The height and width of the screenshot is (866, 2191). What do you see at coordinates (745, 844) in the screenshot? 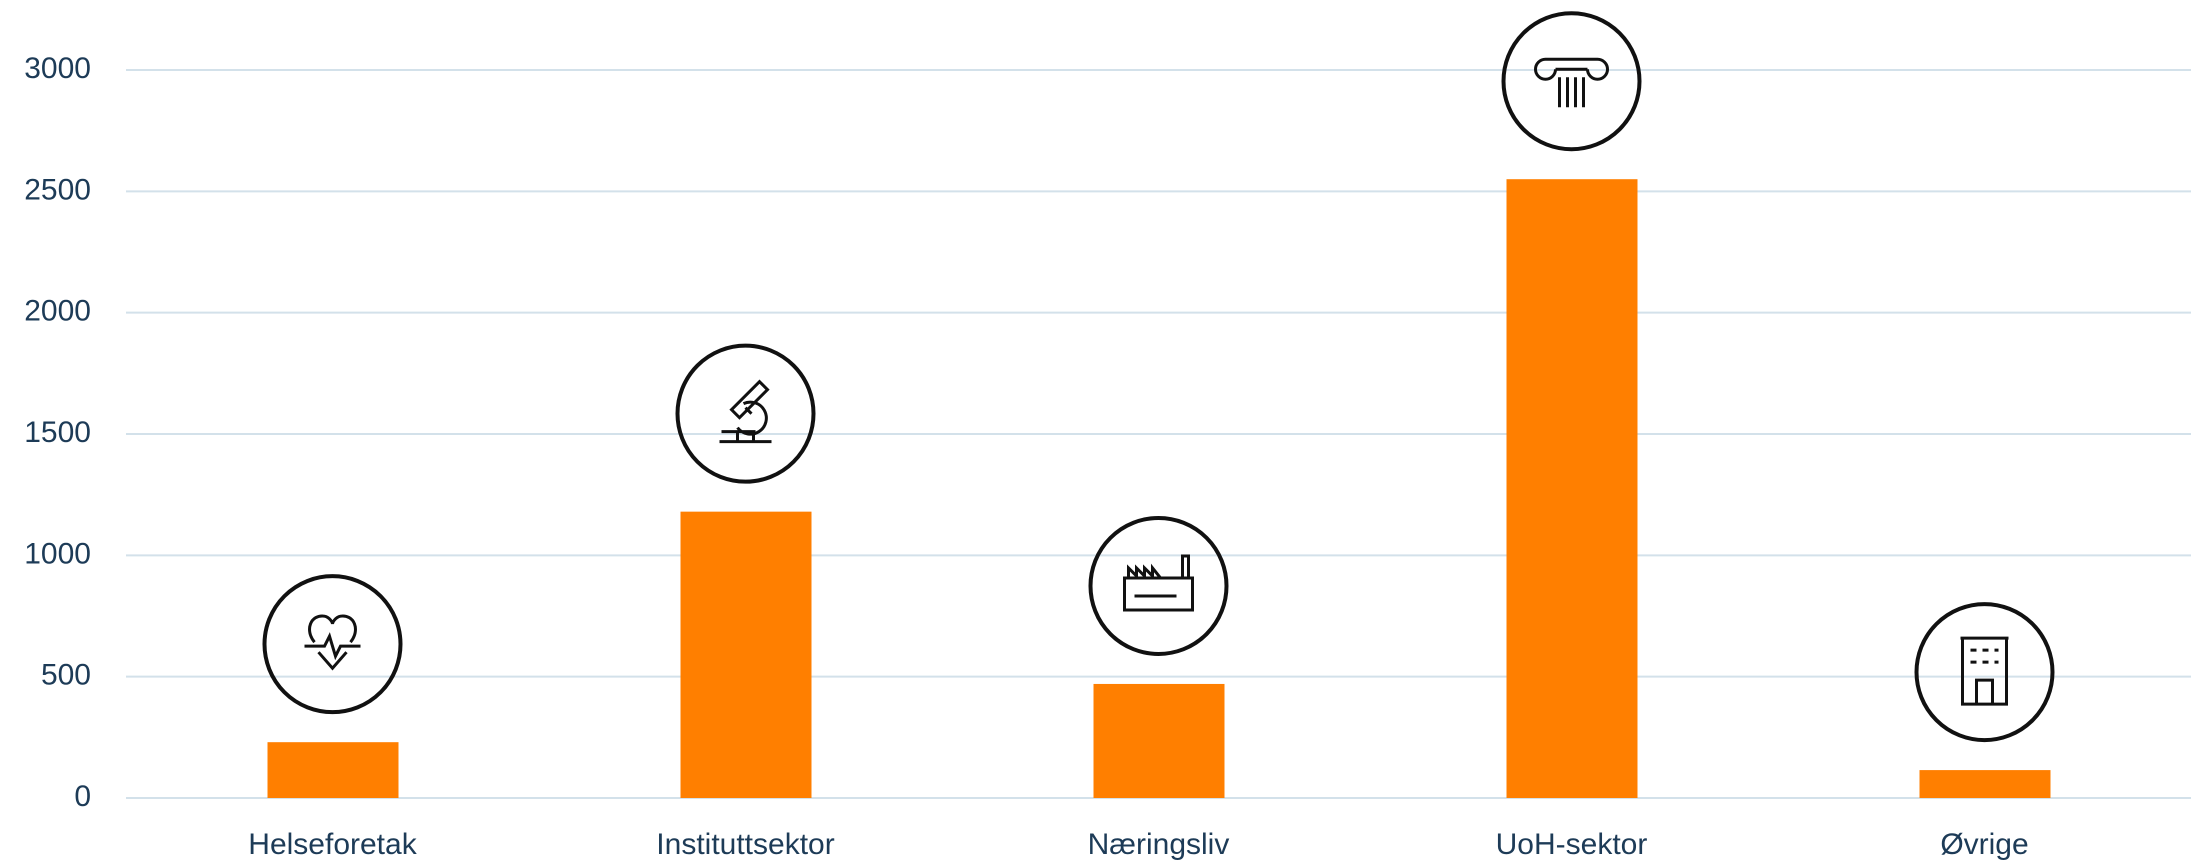
I see `x-tick-label: Instituttsektor` at bounding box center [745, 844].